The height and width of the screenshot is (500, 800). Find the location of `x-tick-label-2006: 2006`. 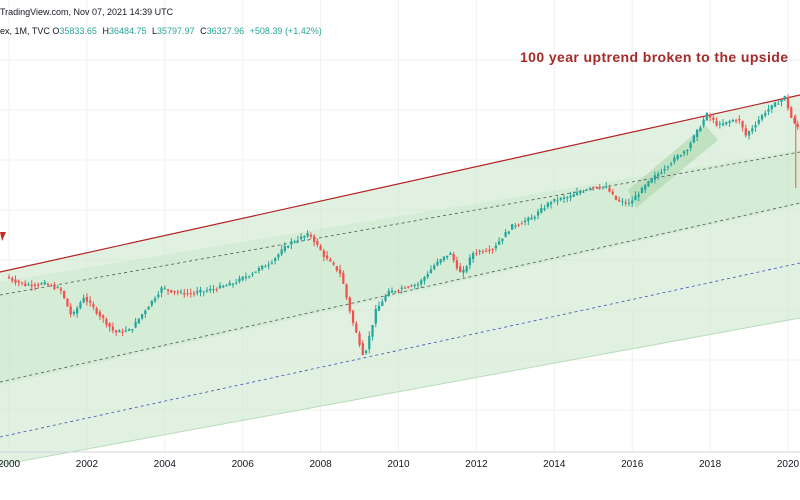

x-tick-label-2006: 2006 is located at coordinates (243, 464).